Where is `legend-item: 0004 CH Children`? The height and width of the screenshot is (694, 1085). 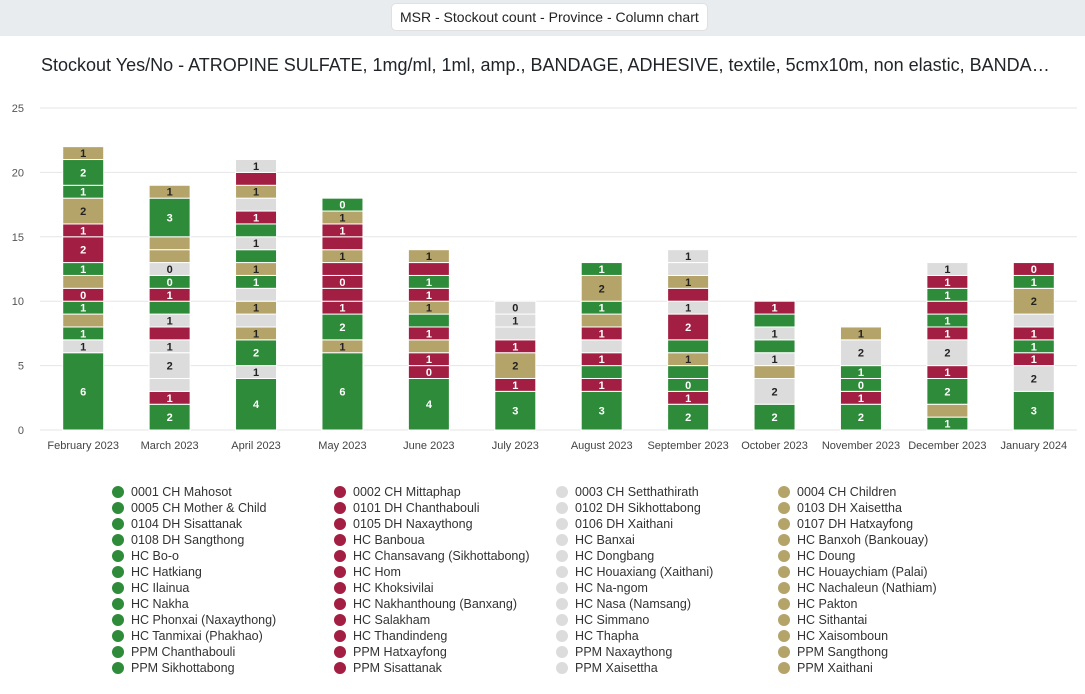 legend-item: 0004 CH Children is located at coordinates (889, 492).